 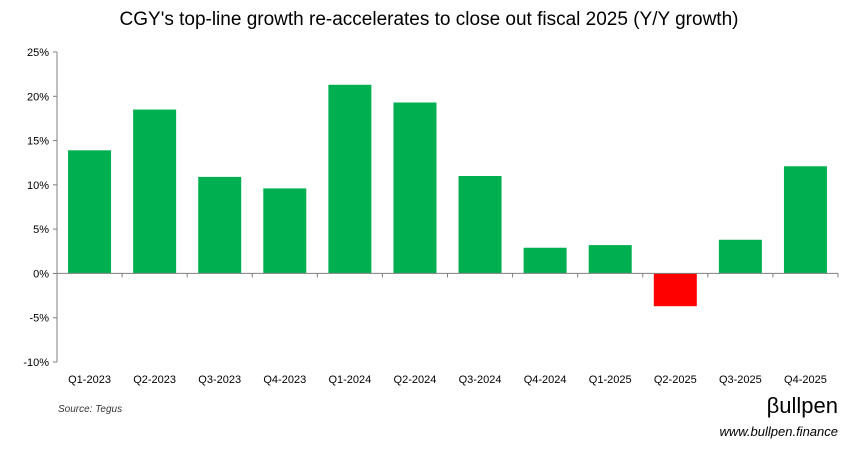 I want to click on bar-q3-2023, so click(x=220, y=225).